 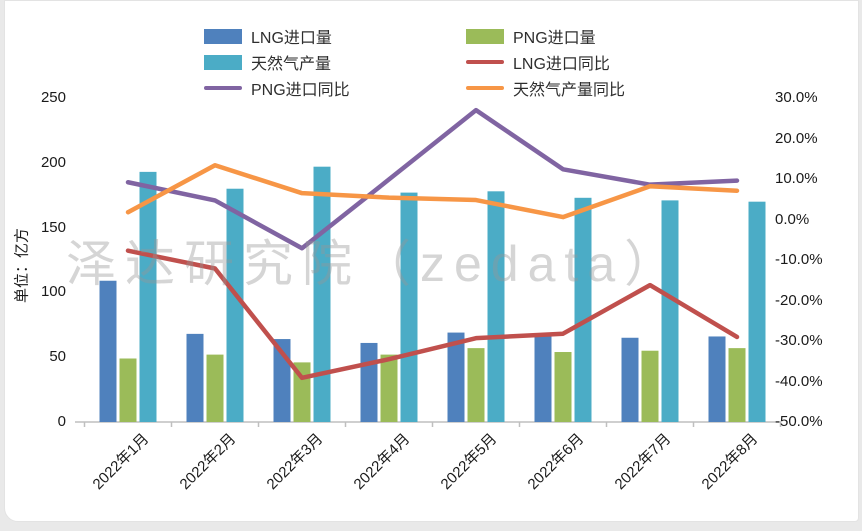 I want to click on legend: LNG进口量 PNG进口量天然气产量 LNG进口同比 PNG进口同比 天然气产量同比, so click(x=415, y=62).